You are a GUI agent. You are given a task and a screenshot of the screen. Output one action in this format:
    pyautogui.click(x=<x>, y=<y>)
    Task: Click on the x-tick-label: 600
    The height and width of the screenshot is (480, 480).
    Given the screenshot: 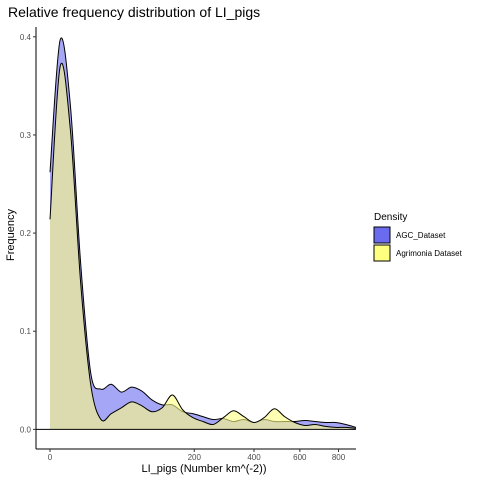 What is the action you would take?
    pyautogui.click(x=300, y=457)
    